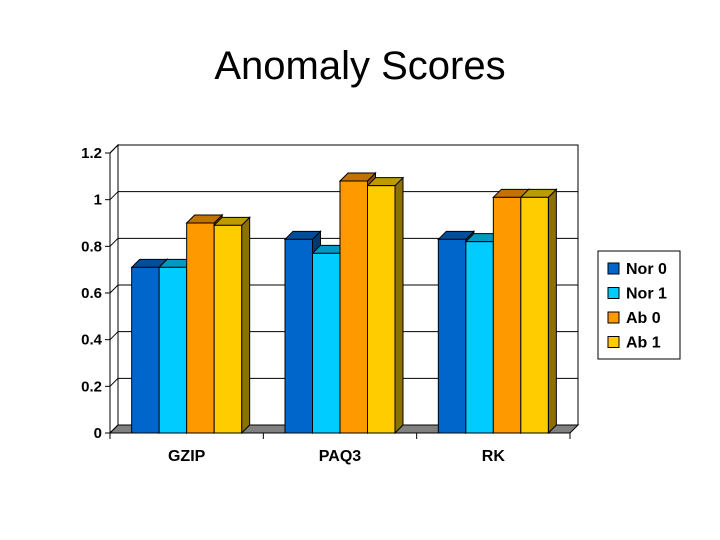  Describe the element at coordinates (98, 200) in the screenshot. I see `y-tick-label: 1` at that location.